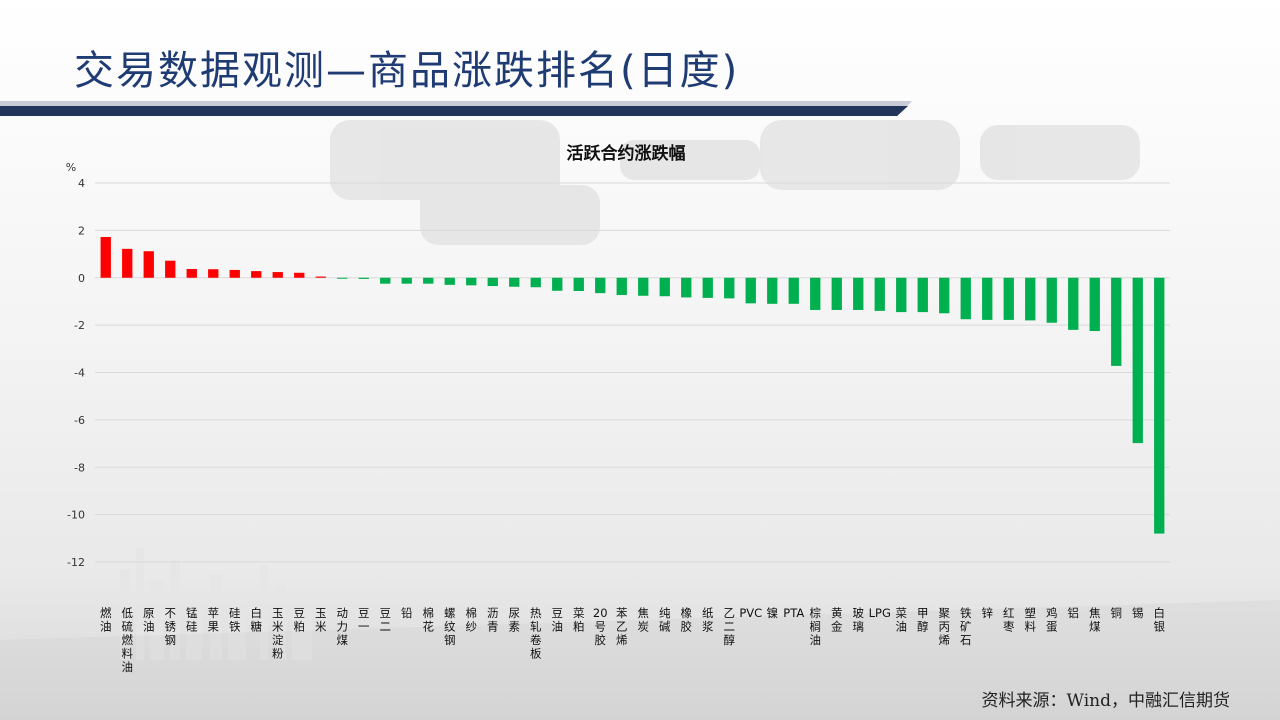  Describe the element at coordinates (456, 103) in the screenshot. I see `title-underline-light` at that location.